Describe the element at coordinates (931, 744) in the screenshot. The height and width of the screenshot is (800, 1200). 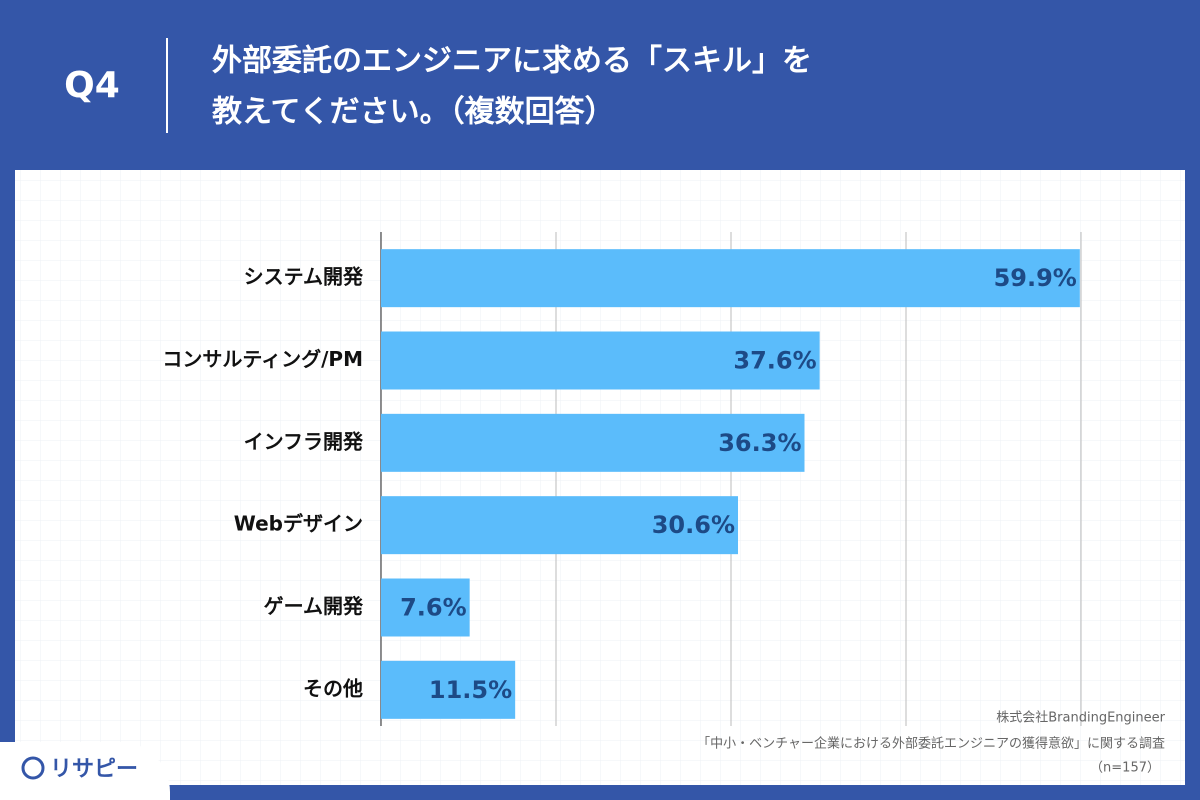
I see `source: 「中小・ベンチャー企業における外部委託エンジニアの獲得意欲」に関する調査` at that location.